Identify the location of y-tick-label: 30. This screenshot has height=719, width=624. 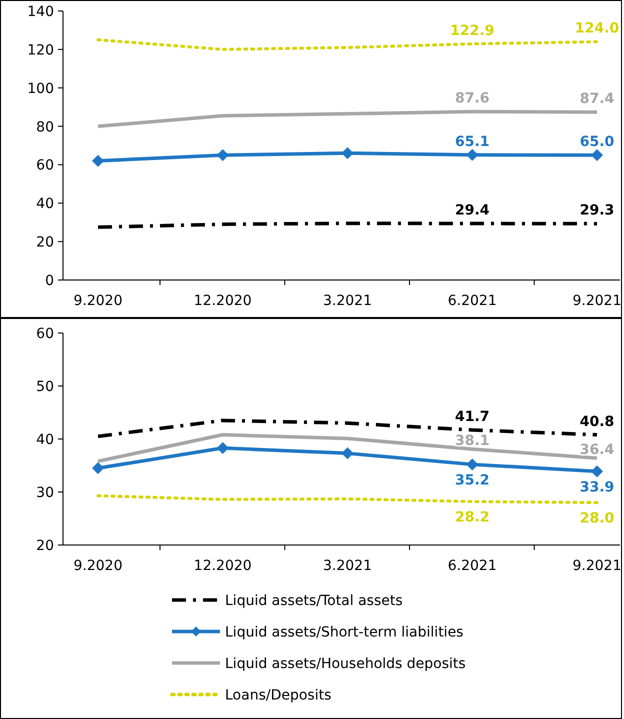
(45, 493).